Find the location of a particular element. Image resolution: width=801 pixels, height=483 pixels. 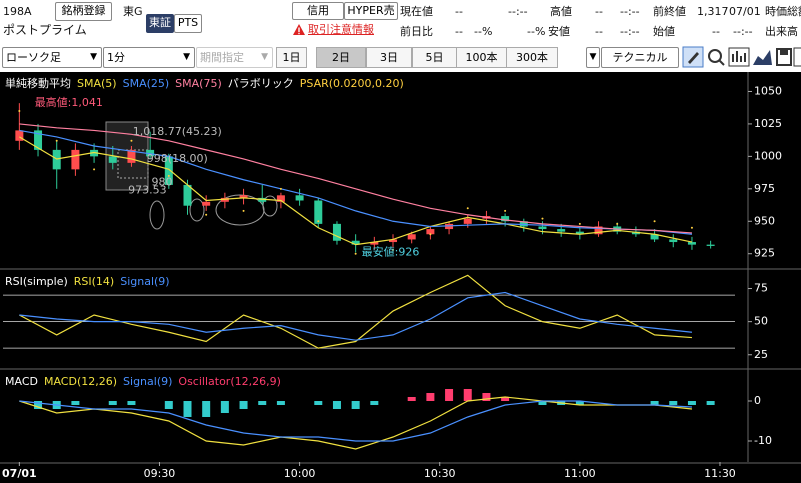

label: 高値 is located at coordinates (561, 11).